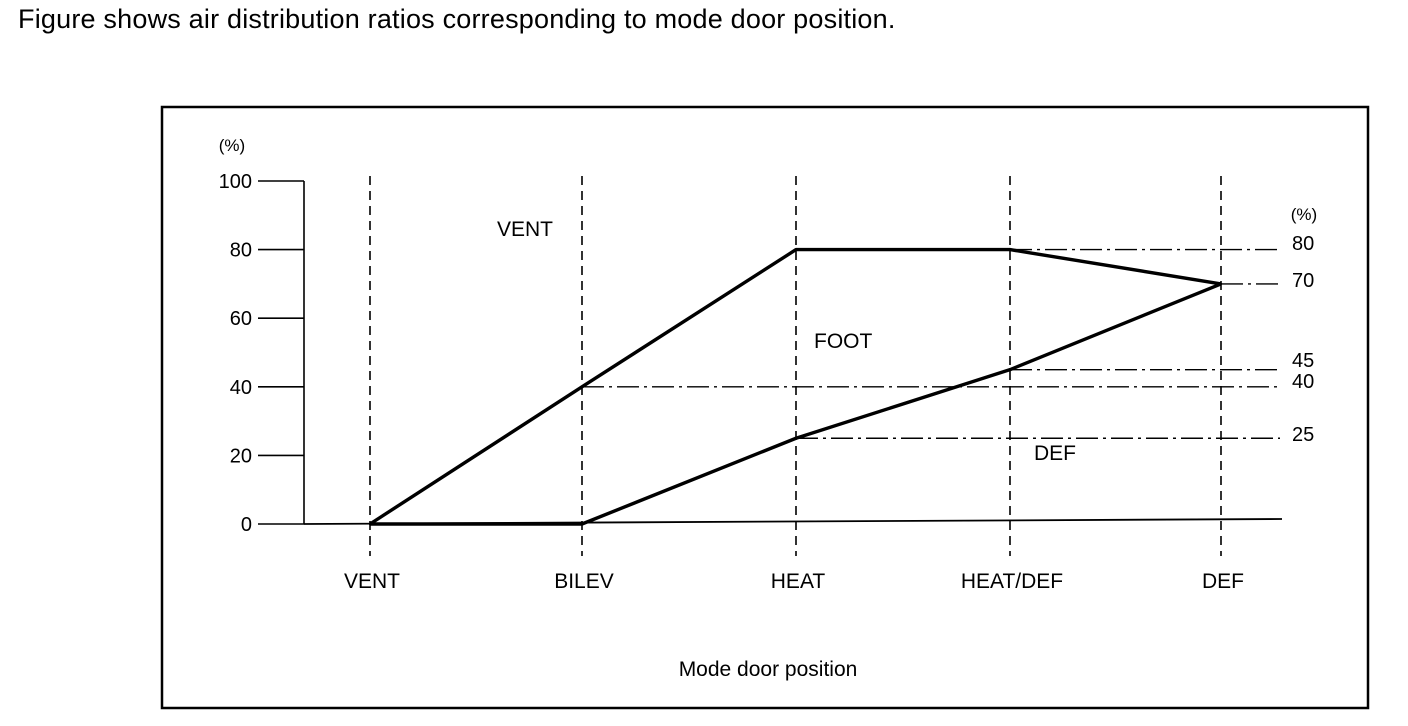 The width and height of the screenshot is (1408, 726). Describe the element at coordinates (584, 581) in the screenshot. I see `x-category-label-1: BILEV` at that location.